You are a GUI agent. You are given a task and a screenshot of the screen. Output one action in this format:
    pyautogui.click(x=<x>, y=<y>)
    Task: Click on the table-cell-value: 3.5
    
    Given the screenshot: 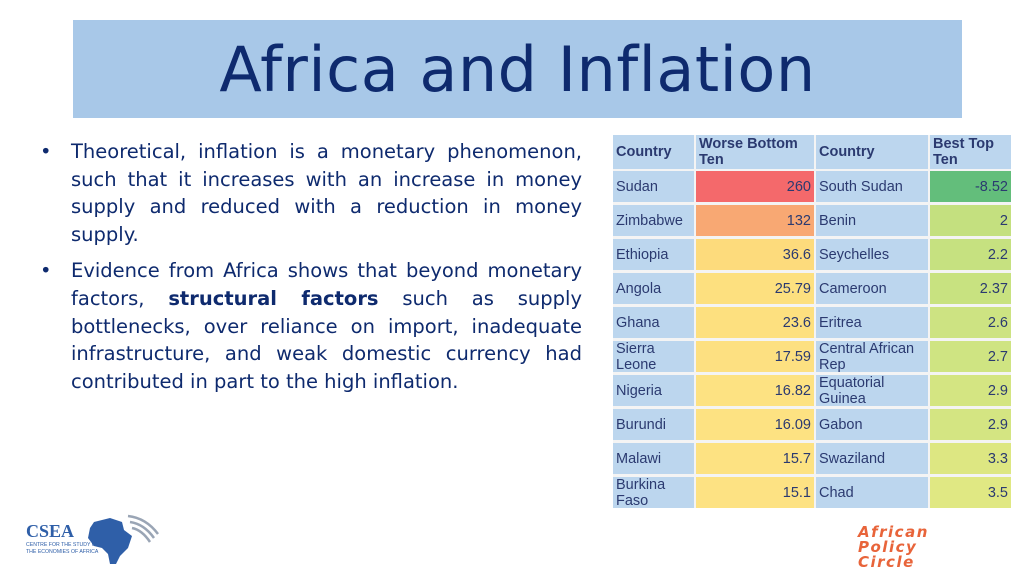 What is the action you would take?
    pyautogui.click(x=970, y=492)
    